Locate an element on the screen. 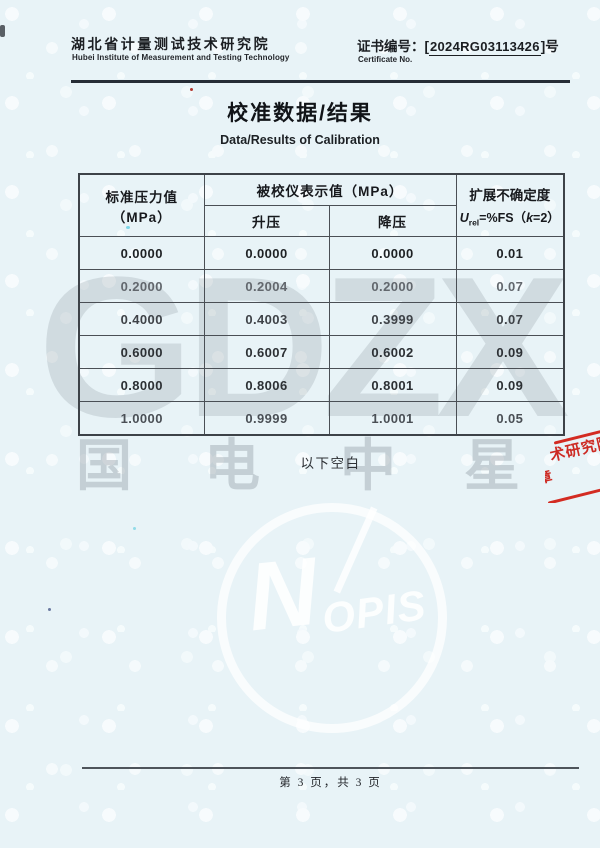 This screenshot has width=600, height=848. cell-falling: 0.6002 is located at coordinates (392, 352).